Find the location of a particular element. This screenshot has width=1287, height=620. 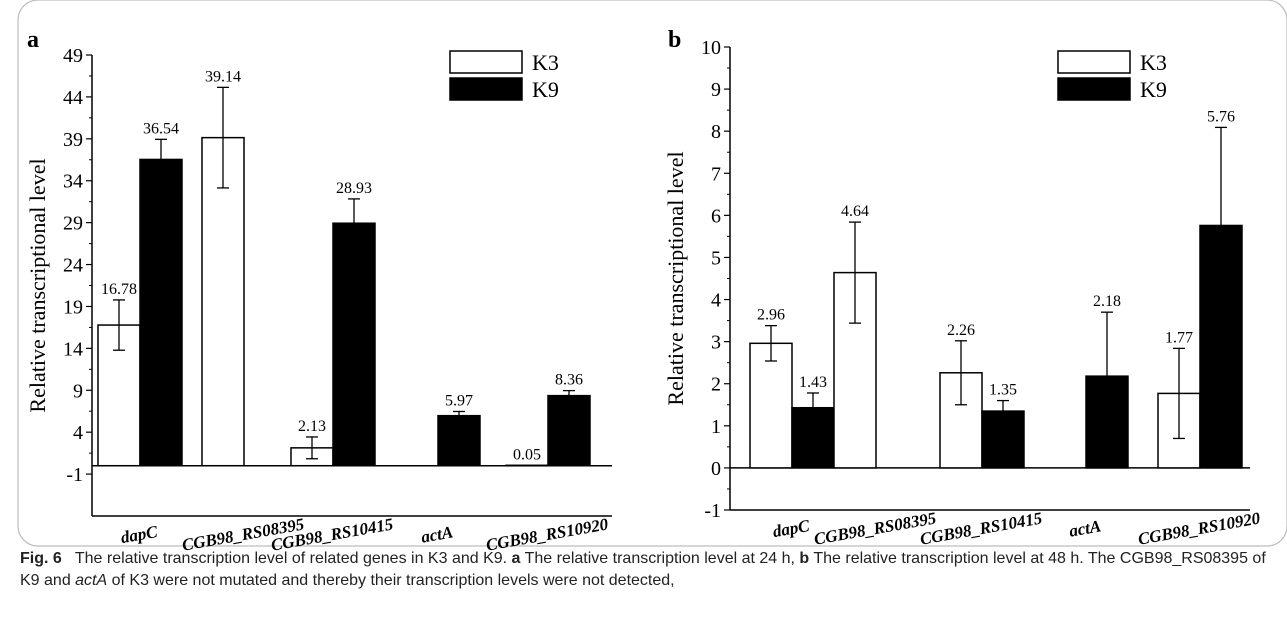

y-tick-label: 0 is located at coordinates (716, 469).